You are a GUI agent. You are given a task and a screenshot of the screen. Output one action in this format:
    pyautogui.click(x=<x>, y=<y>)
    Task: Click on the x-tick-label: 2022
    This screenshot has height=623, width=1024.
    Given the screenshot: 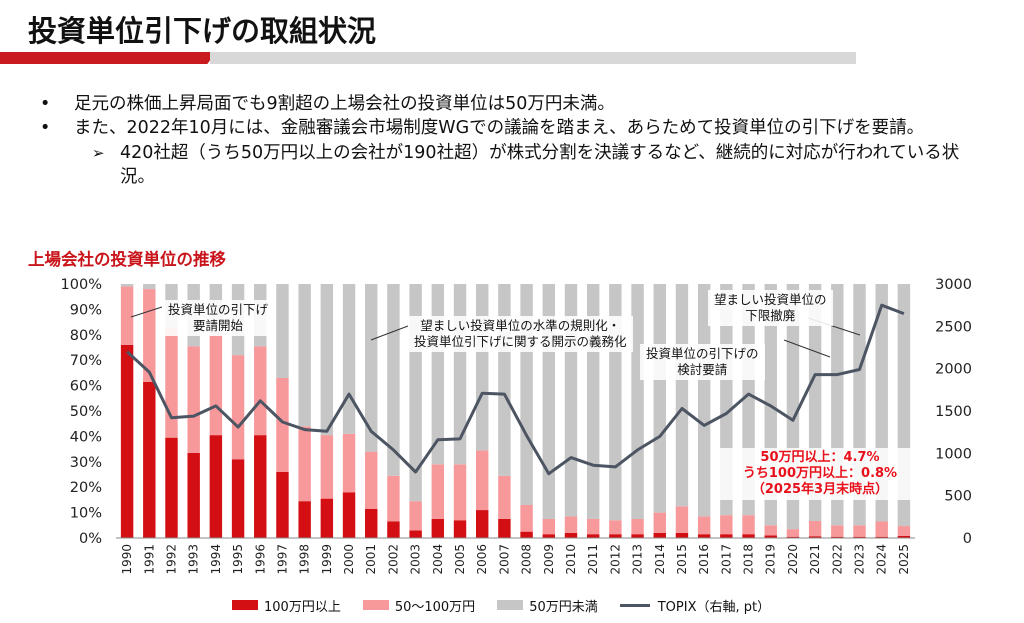 What is the action you would take?
    pyautogui.click(x=837, y=559)
    